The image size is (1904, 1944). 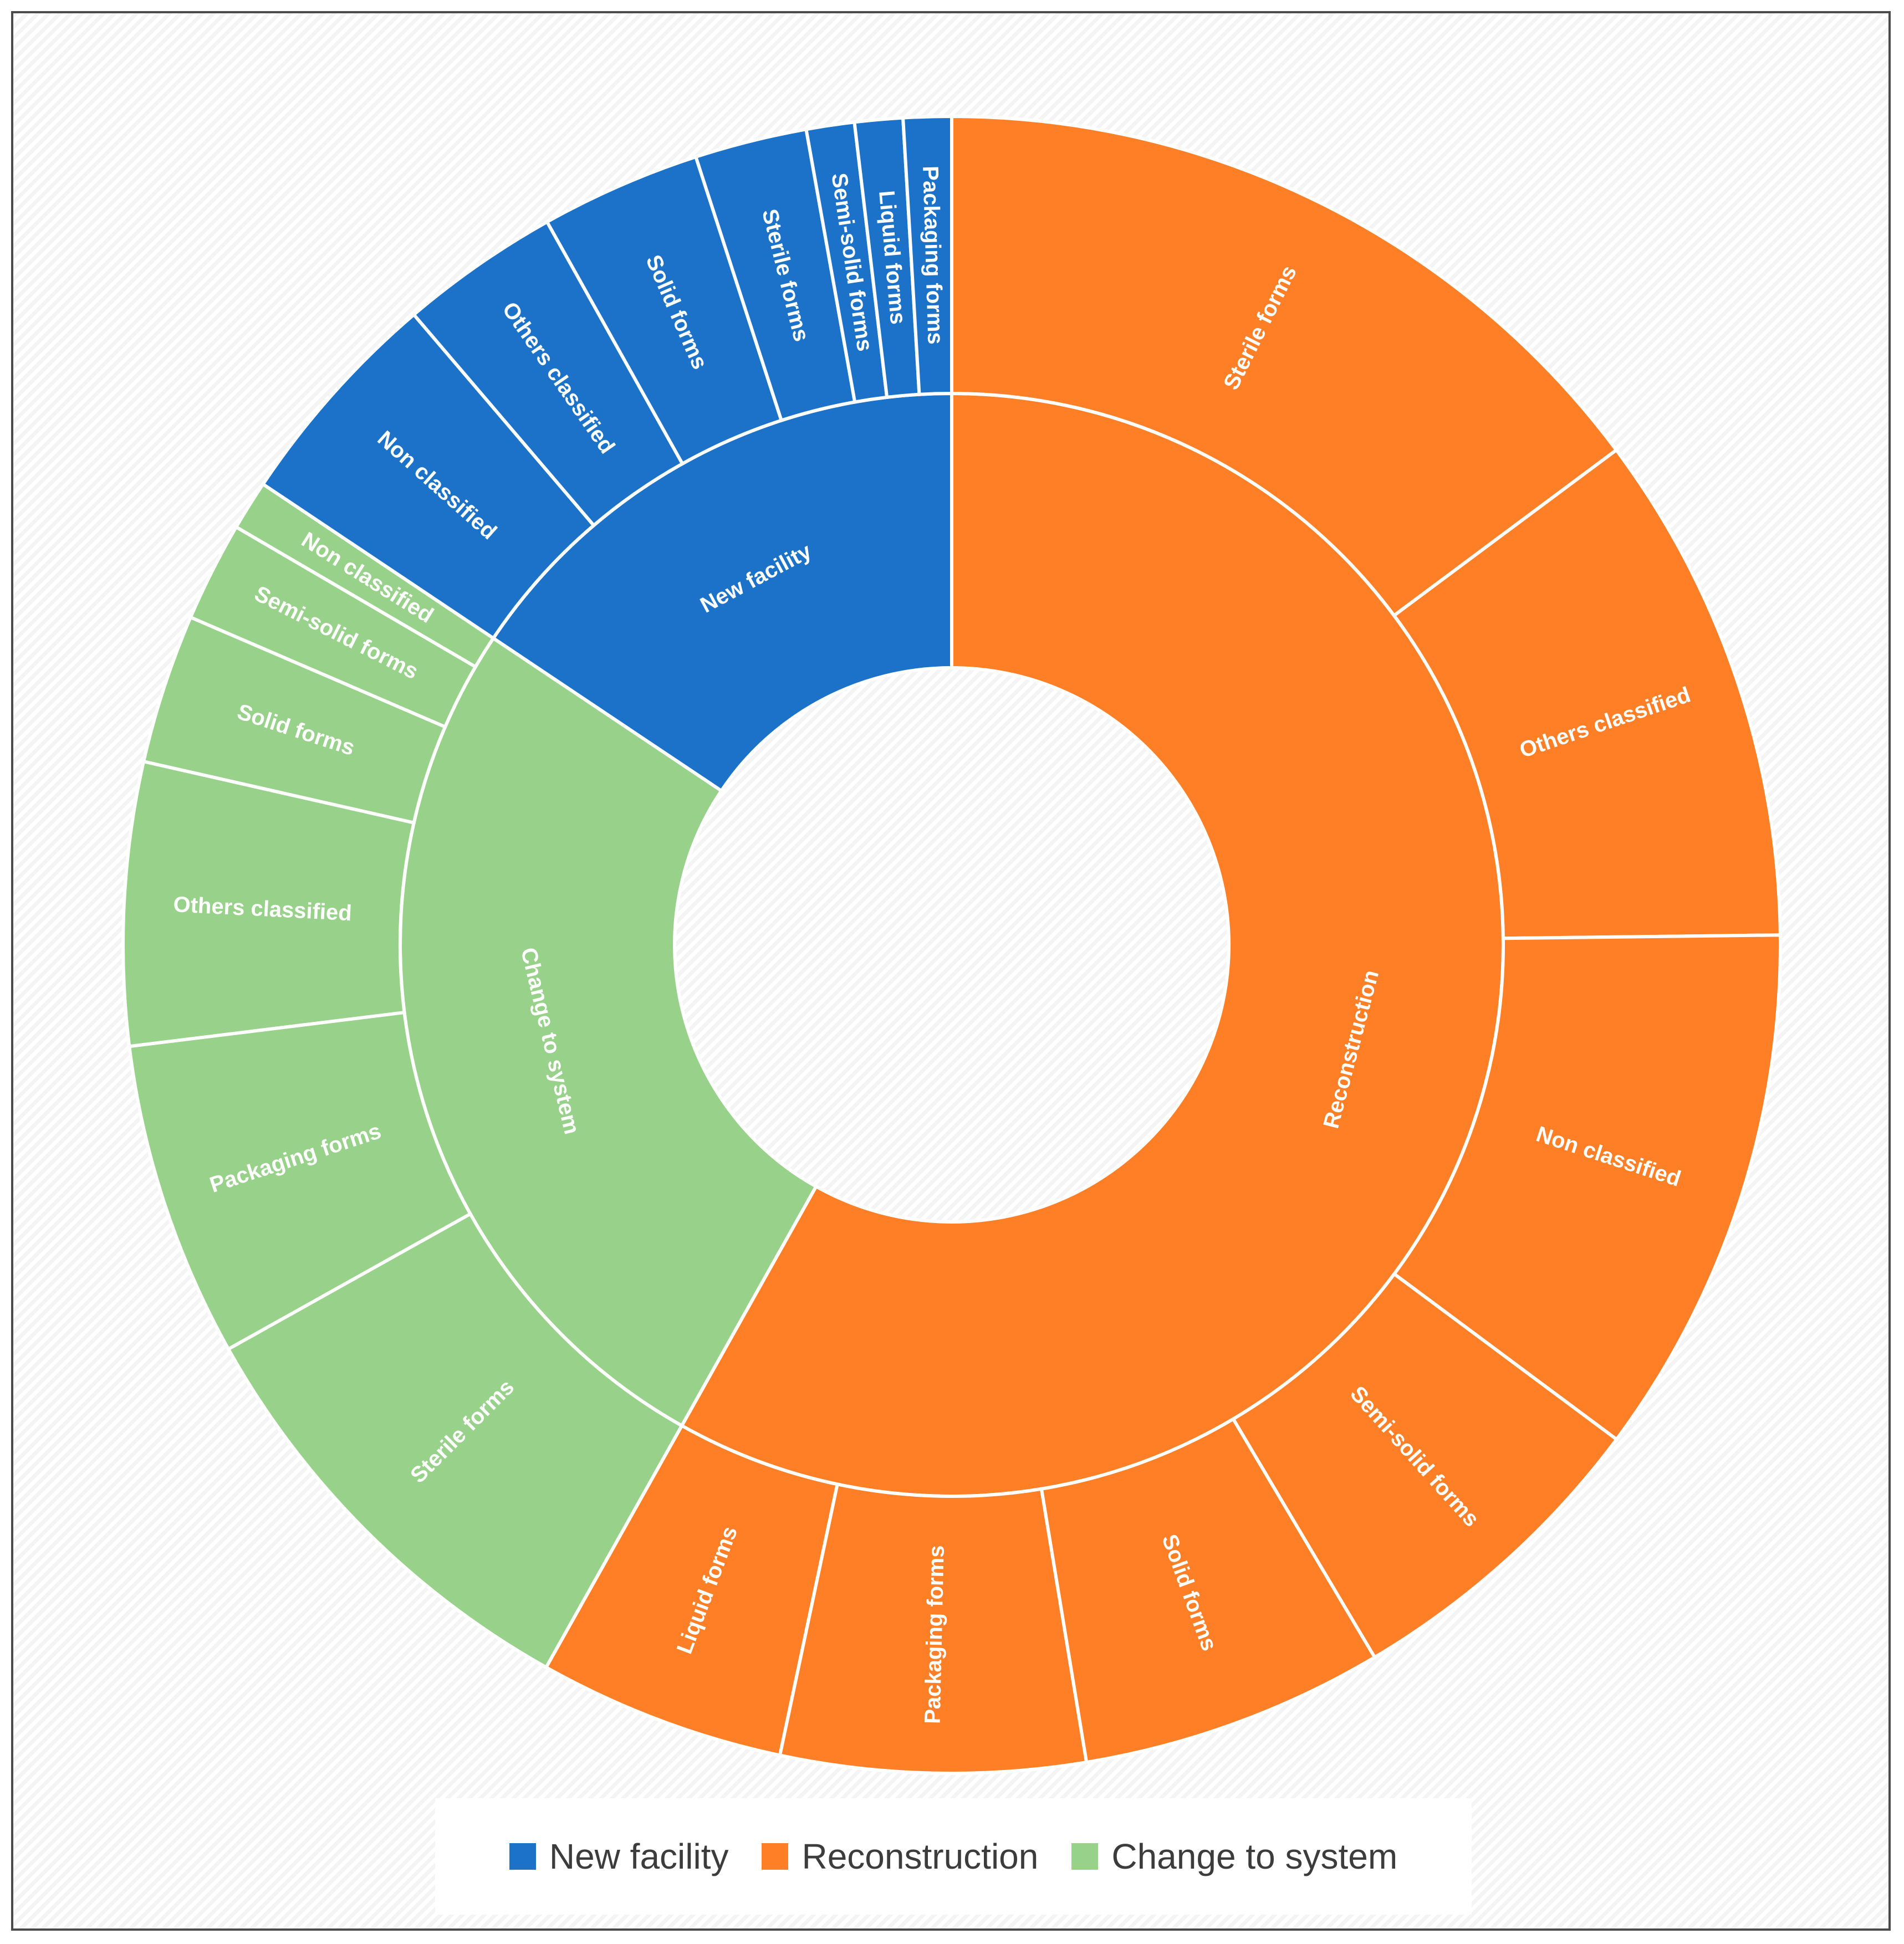 I want to click on outer-label-new-facility-packaging-forms: Packaging forms, so click(x=932, y=255).